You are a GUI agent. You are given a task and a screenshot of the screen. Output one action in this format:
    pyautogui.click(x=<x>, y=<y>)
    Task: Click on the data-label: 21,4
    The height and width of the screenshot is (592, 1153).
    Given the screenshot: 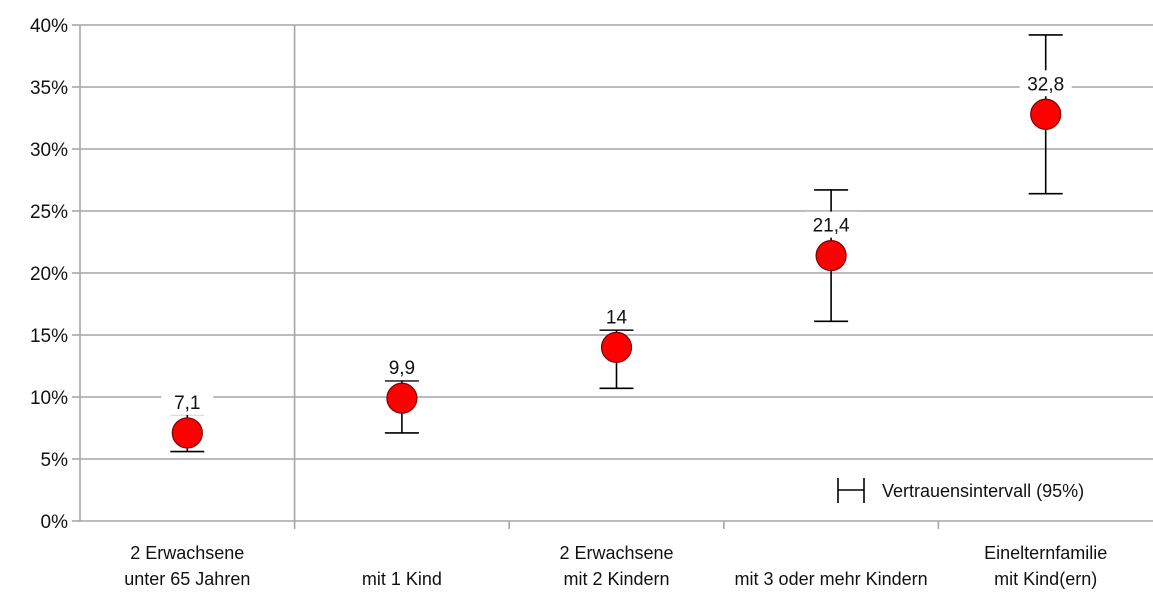 What is the action you would take?
    pyautogui.click(x=831, y=226)
    